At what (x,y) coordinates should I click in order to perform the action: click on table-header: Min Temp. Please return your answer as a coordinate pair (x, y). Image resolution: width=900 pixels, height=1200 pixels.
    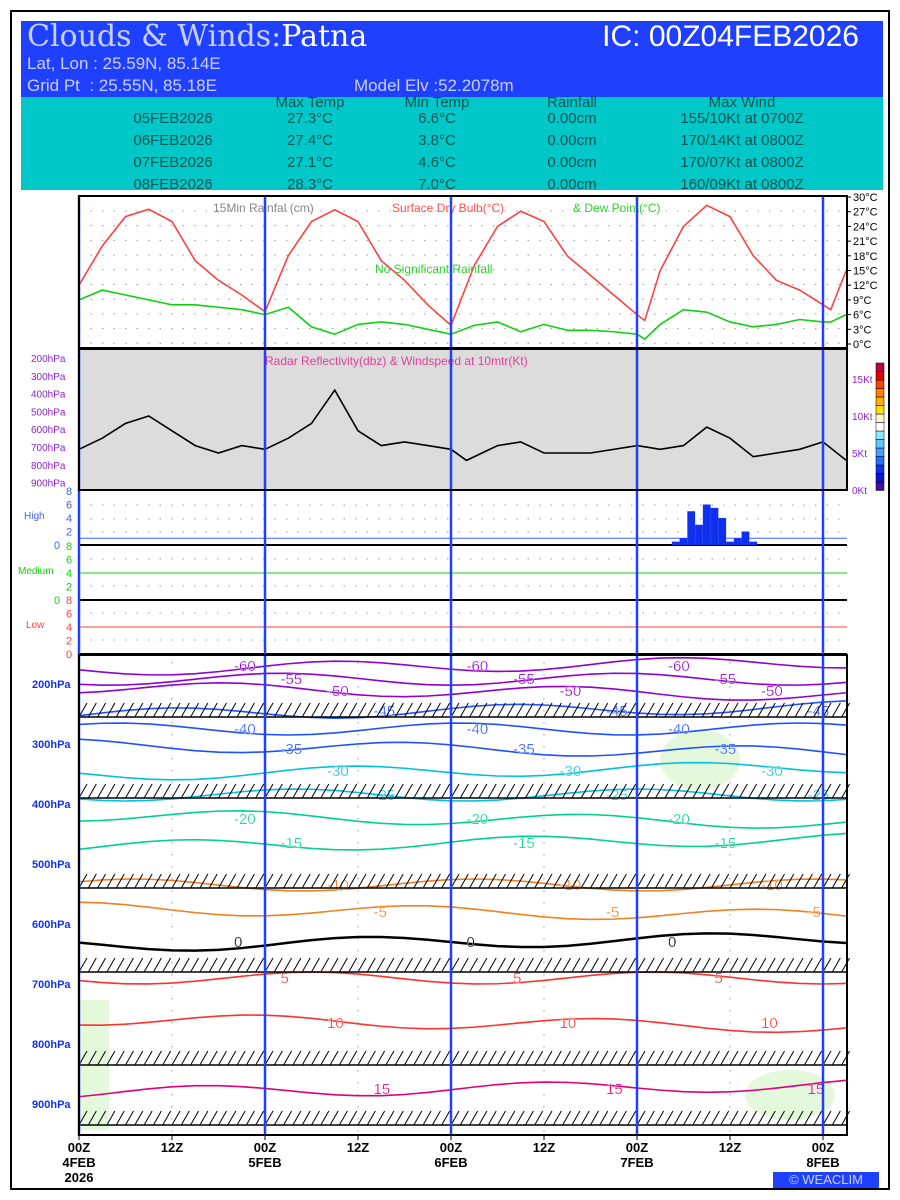
    Looking at the image, I should click on (437, 102).